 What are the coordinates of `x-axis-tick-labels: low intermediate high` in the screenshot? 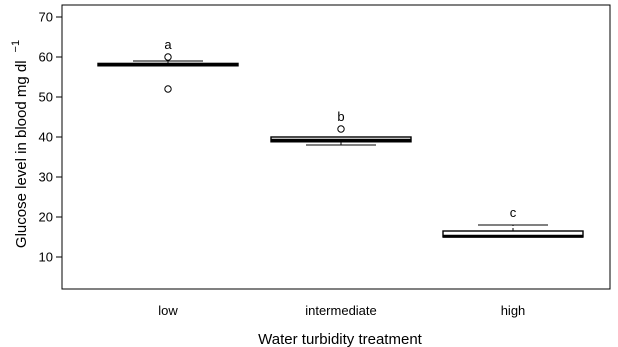 It's located at (341, 310).